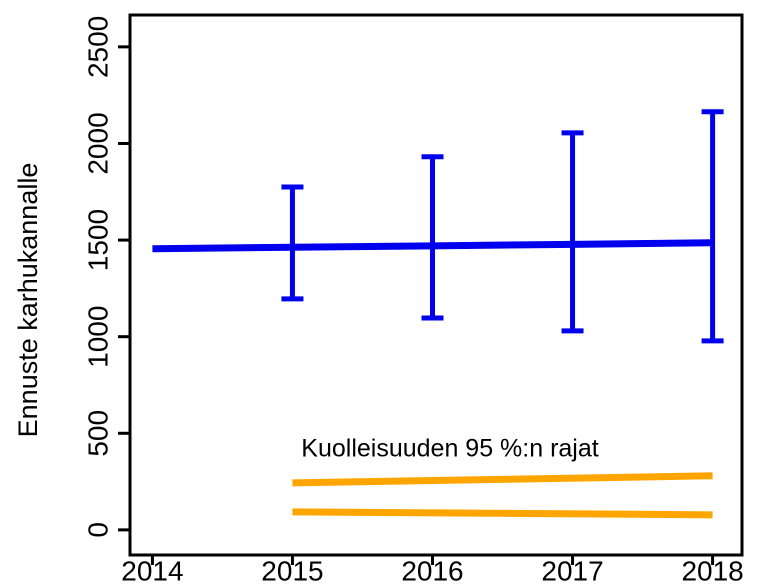  Describe the element at coordinates (449, 449) in the screenshot. I see `annotation: Kuolleisuuden 95 %:n rajat` at that location.